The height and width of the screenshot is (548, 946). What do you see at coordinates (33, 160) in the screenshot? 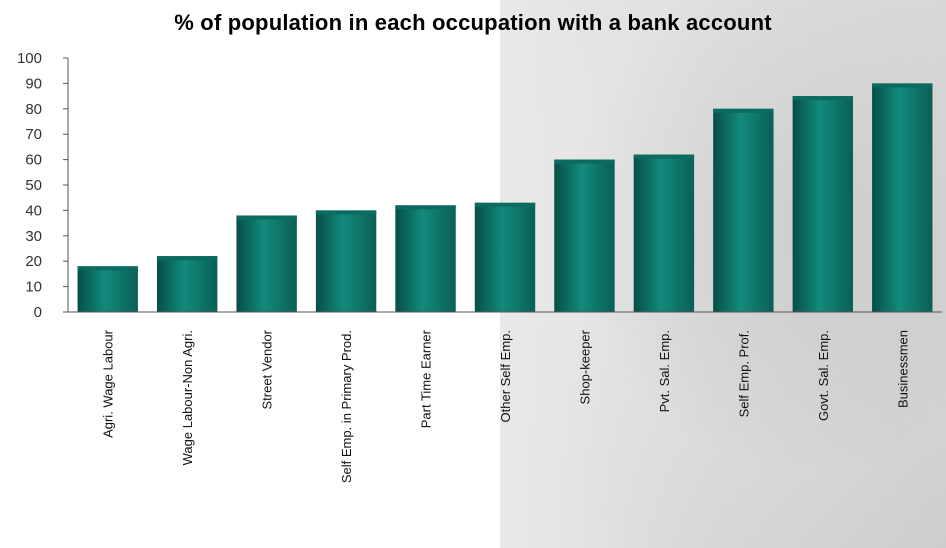
I see `y-tick-label: 60` at bounding box center [33, 160].